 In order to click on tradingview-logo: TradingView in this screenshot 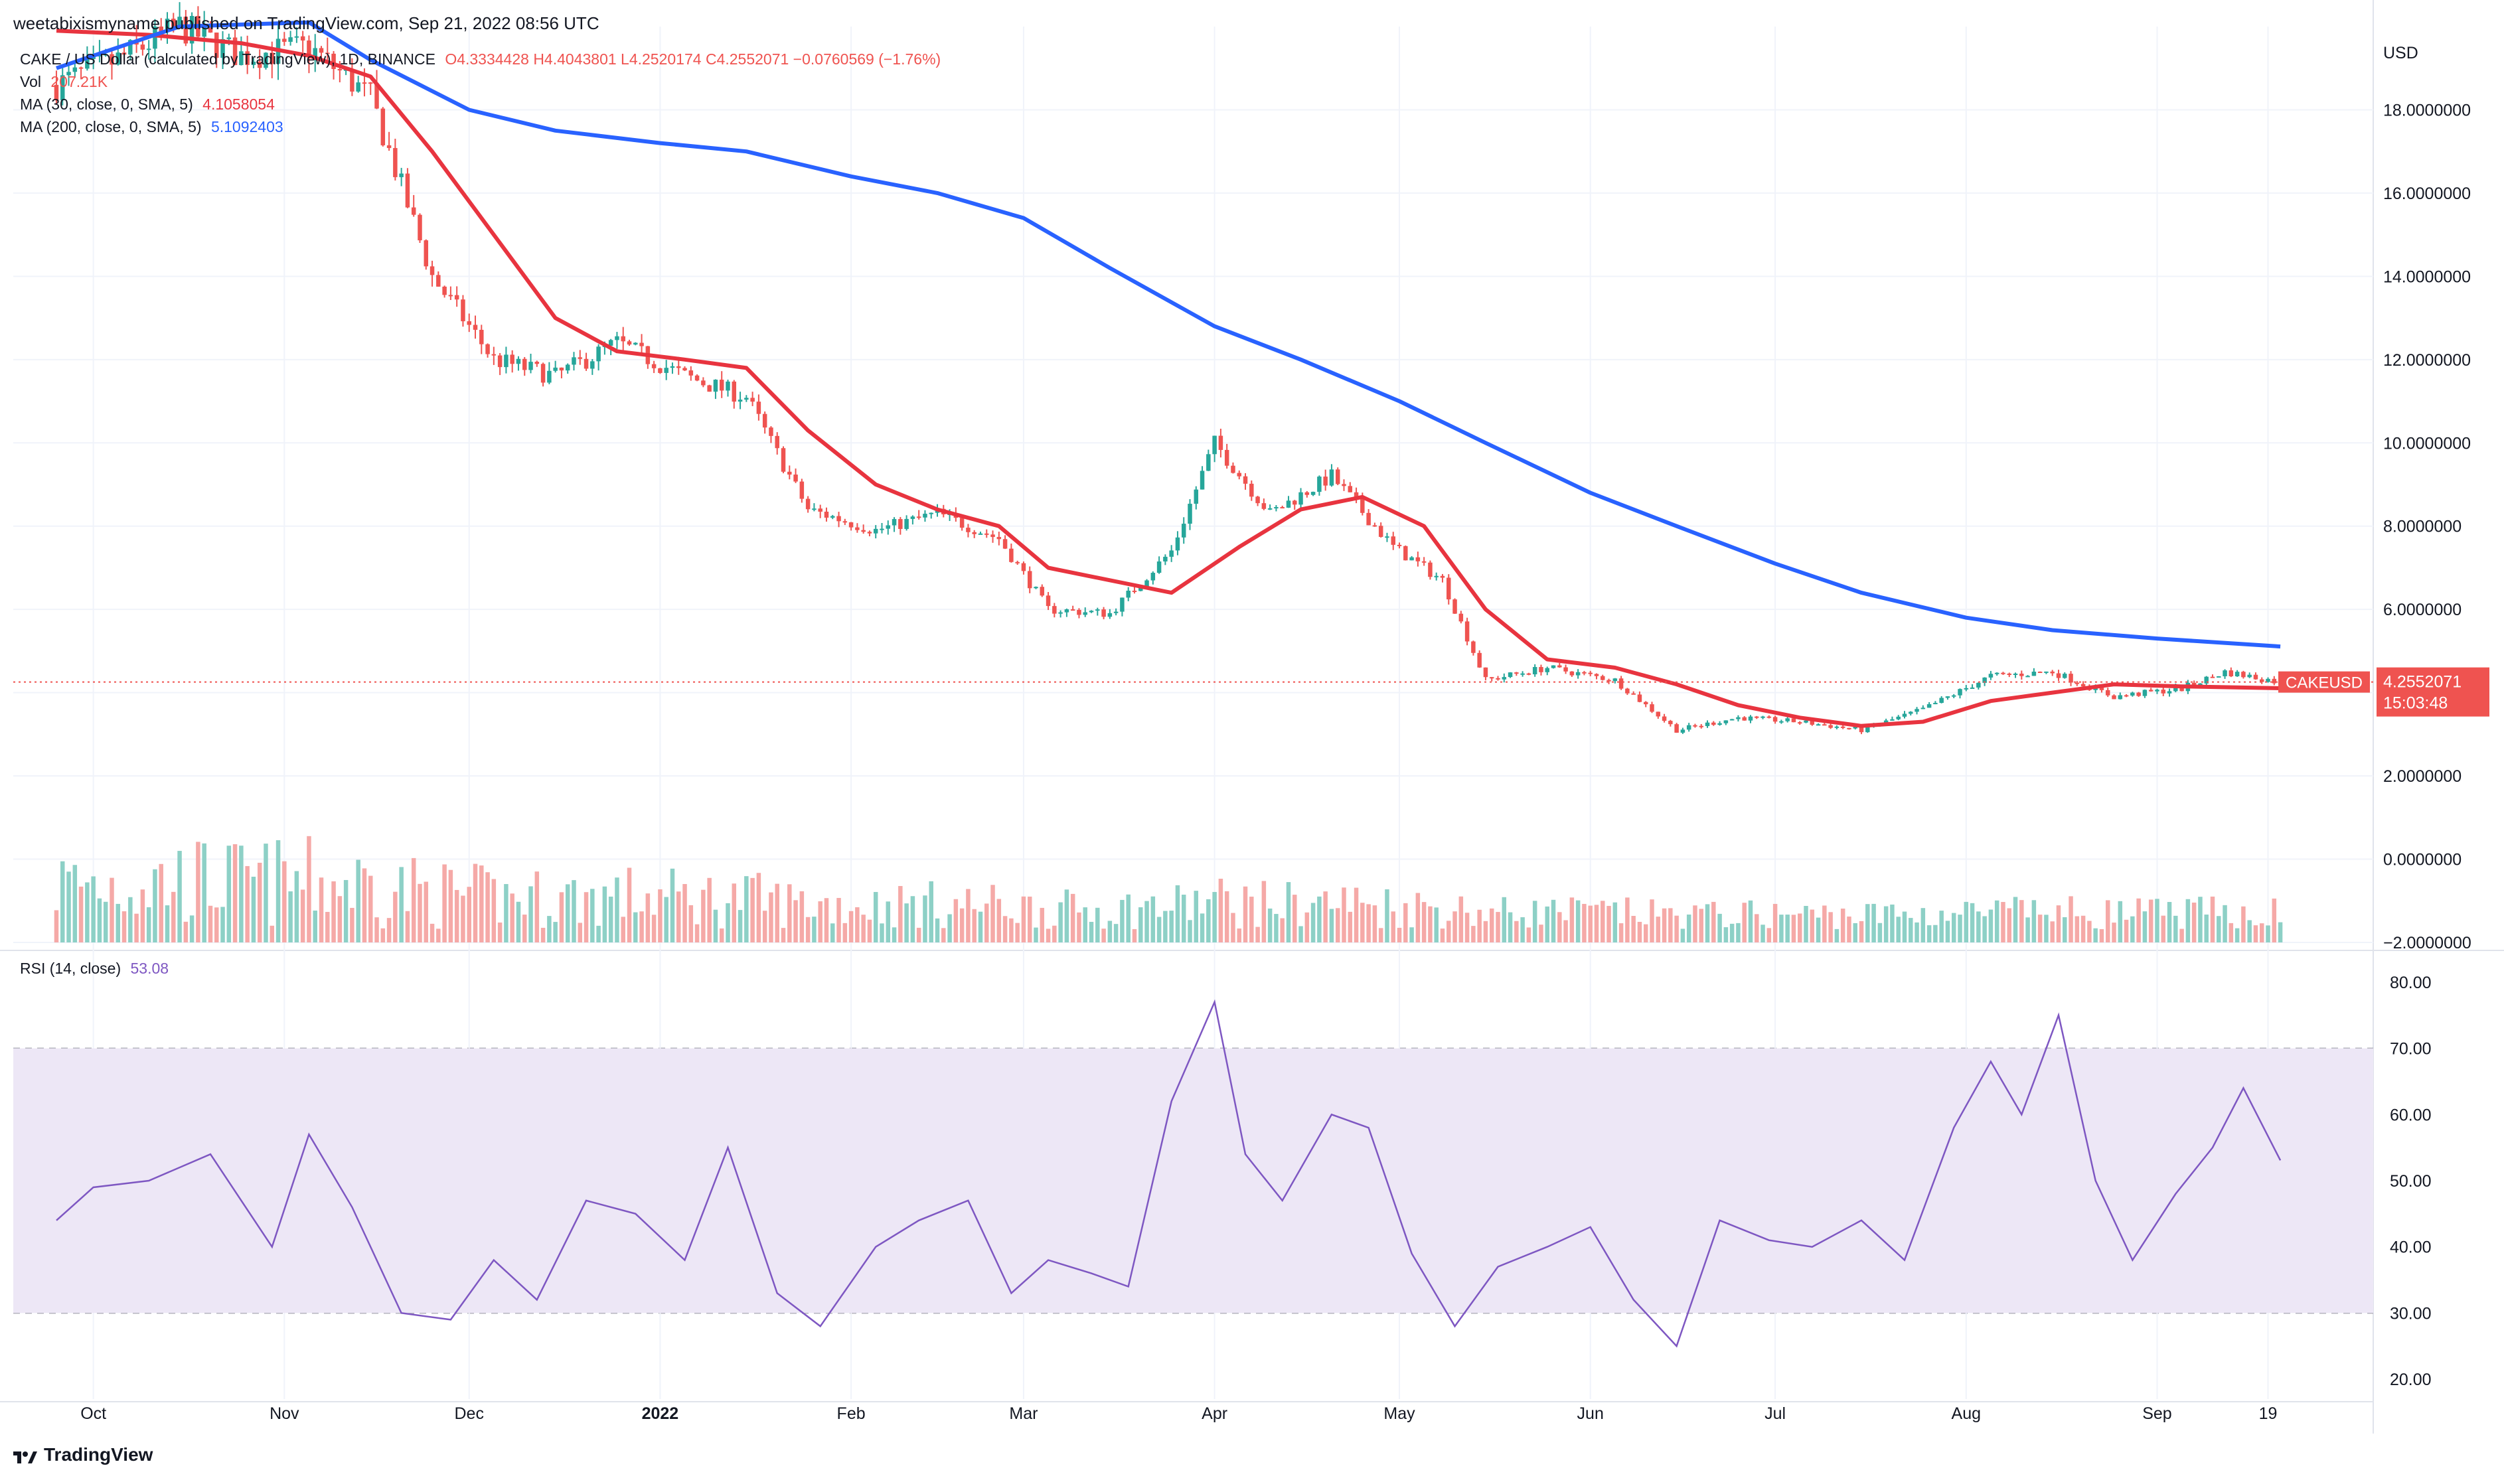, I will do `click(83, 1454)`.